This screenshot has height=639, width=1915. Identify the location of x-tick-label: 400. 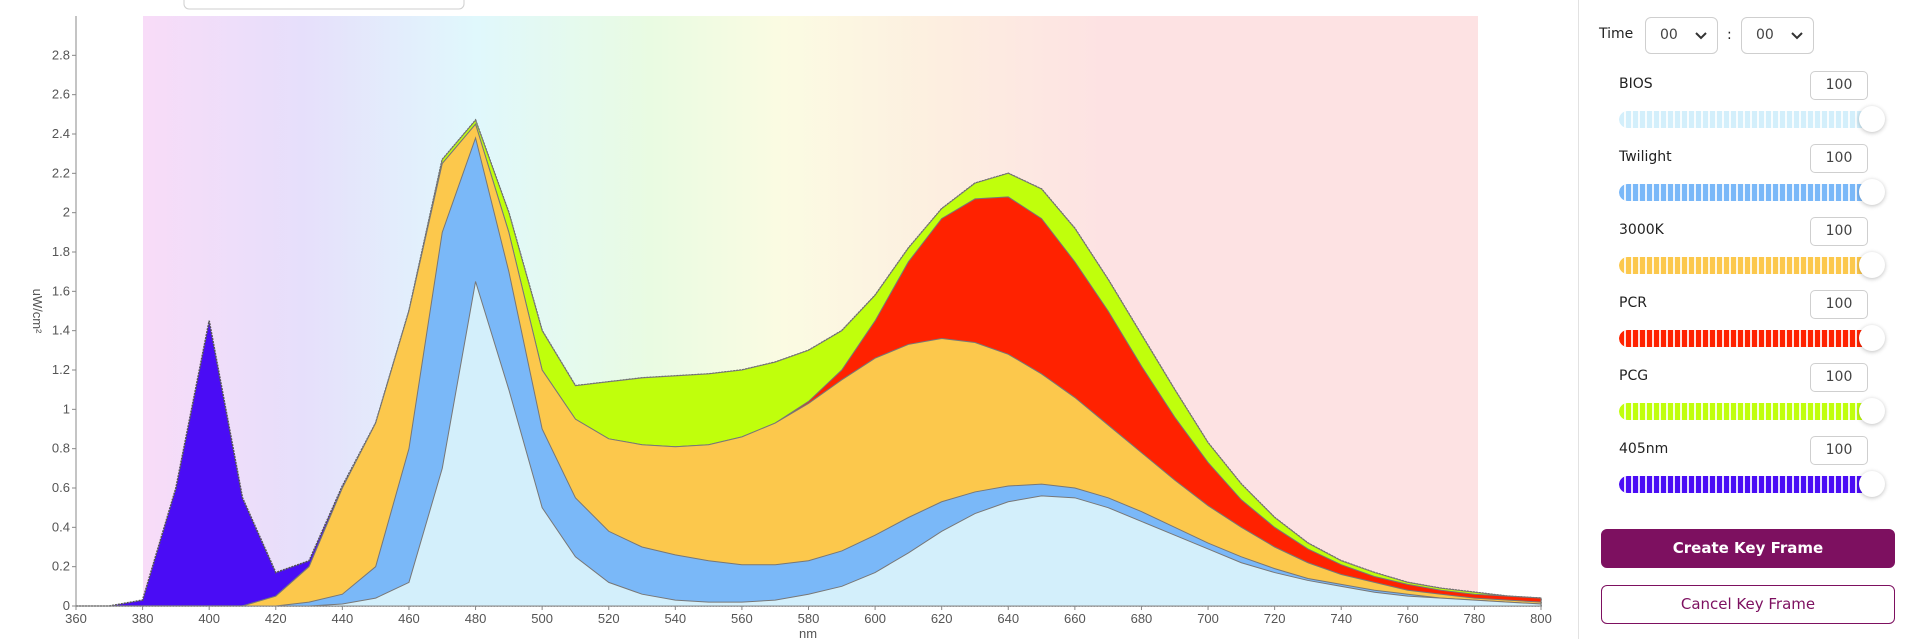
(209, 618).